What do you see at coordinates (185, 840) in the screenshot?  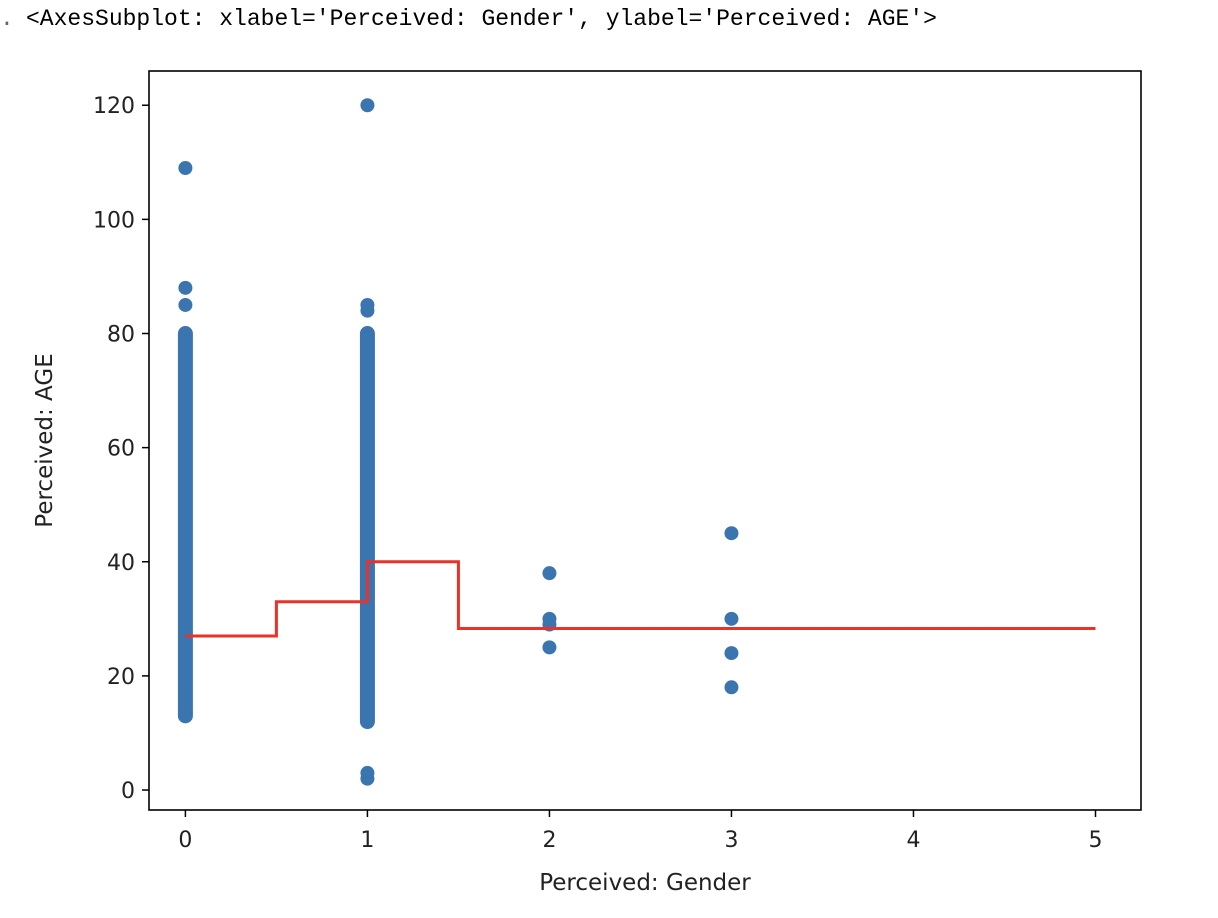 I see `x-tick-label: 0` at bounding box center [185, 840].